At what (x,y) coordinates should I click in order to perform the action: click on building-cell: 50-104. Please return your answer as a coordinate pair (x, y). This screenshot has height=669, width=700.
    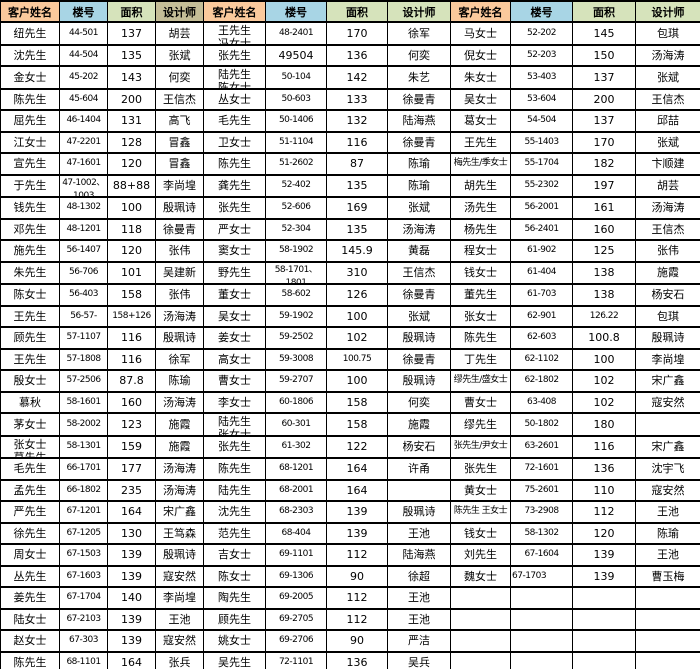
    Looking at the image, I should click on (296, 77).